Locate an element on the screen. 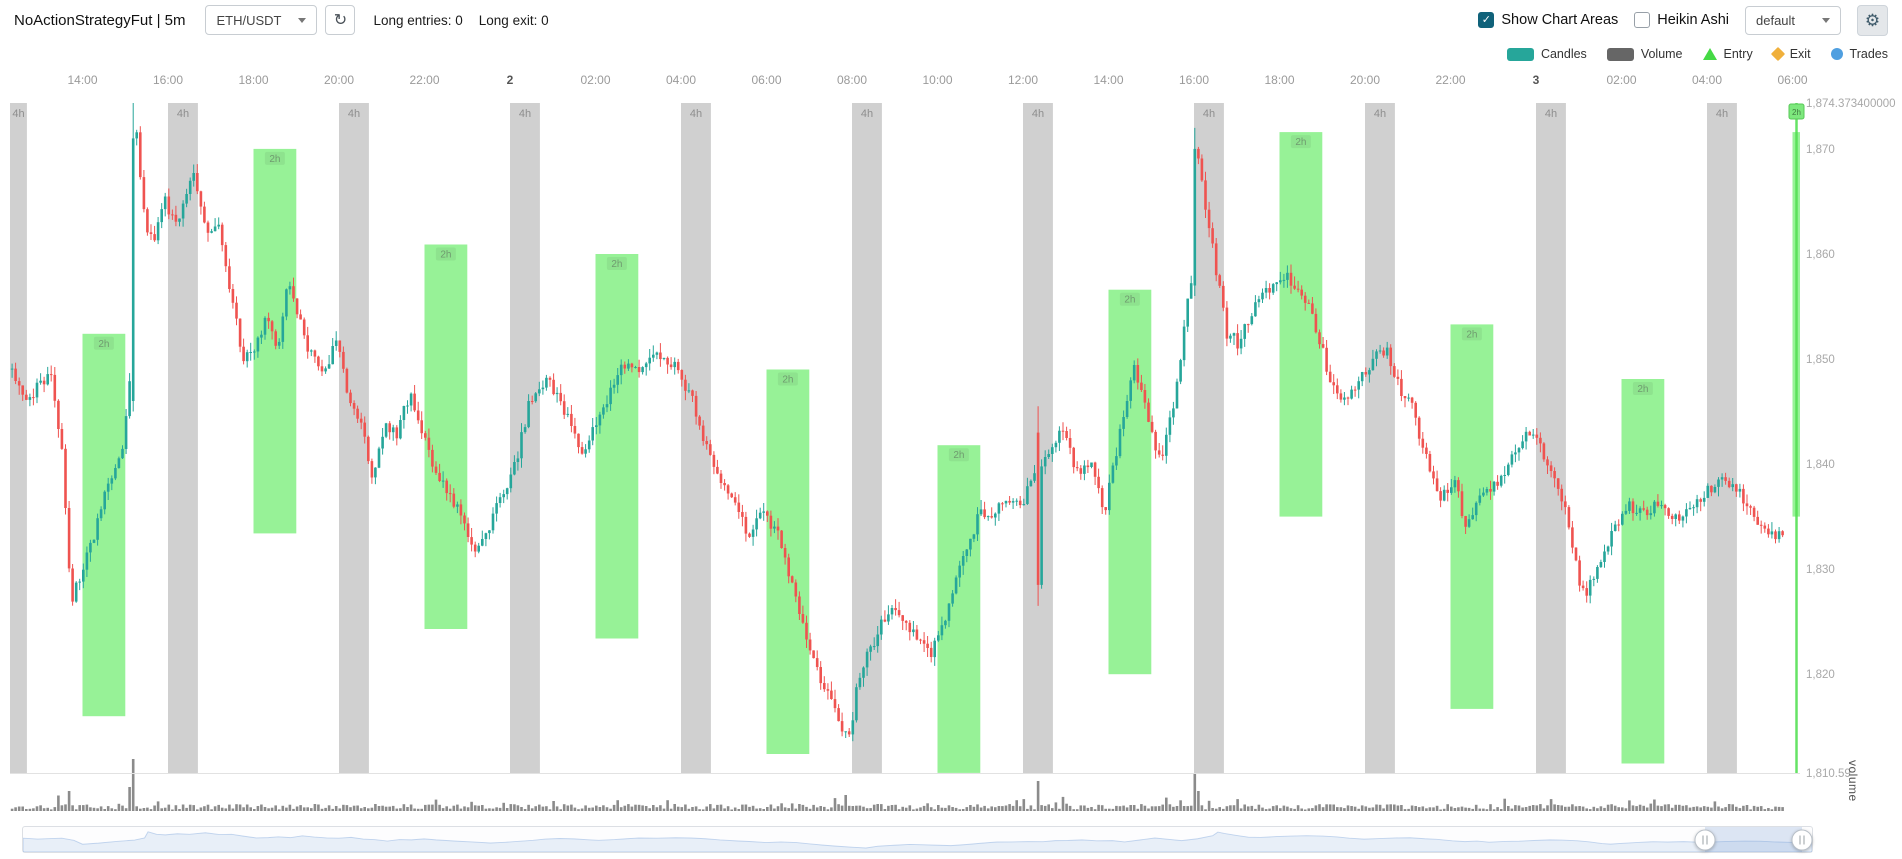 The image size is (1902, 859). legend-item-entry: Entry is located at coordinates (1727, 54).